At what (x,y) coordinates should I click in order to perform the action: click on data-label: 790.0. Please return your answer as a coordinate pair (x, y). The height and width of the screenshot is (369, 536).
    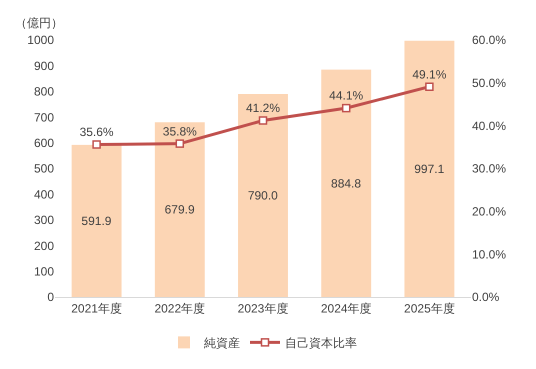
    Looking at the image, I should click on (263, 195).